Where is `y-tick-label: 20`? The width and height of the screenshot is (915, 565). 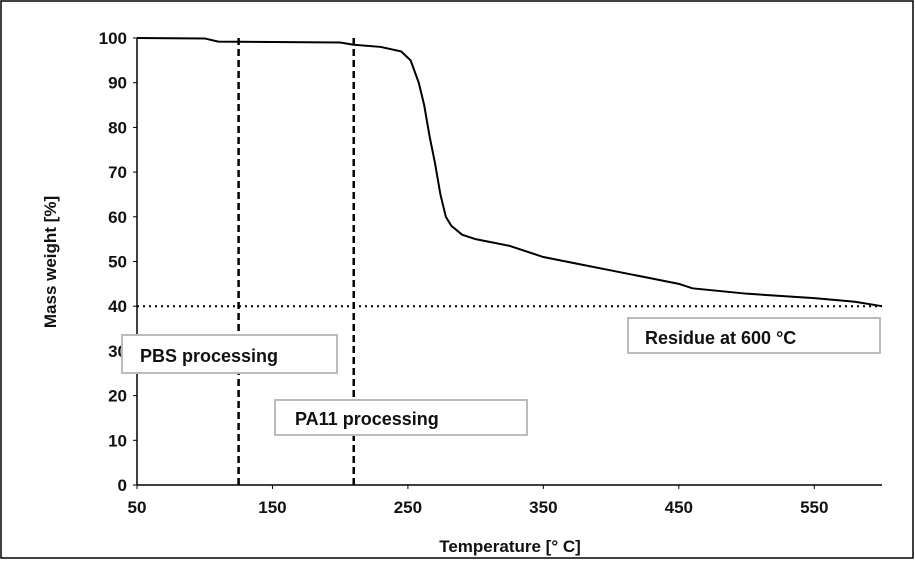 y-tick-label: 20 is located at coordinates (117, 396).